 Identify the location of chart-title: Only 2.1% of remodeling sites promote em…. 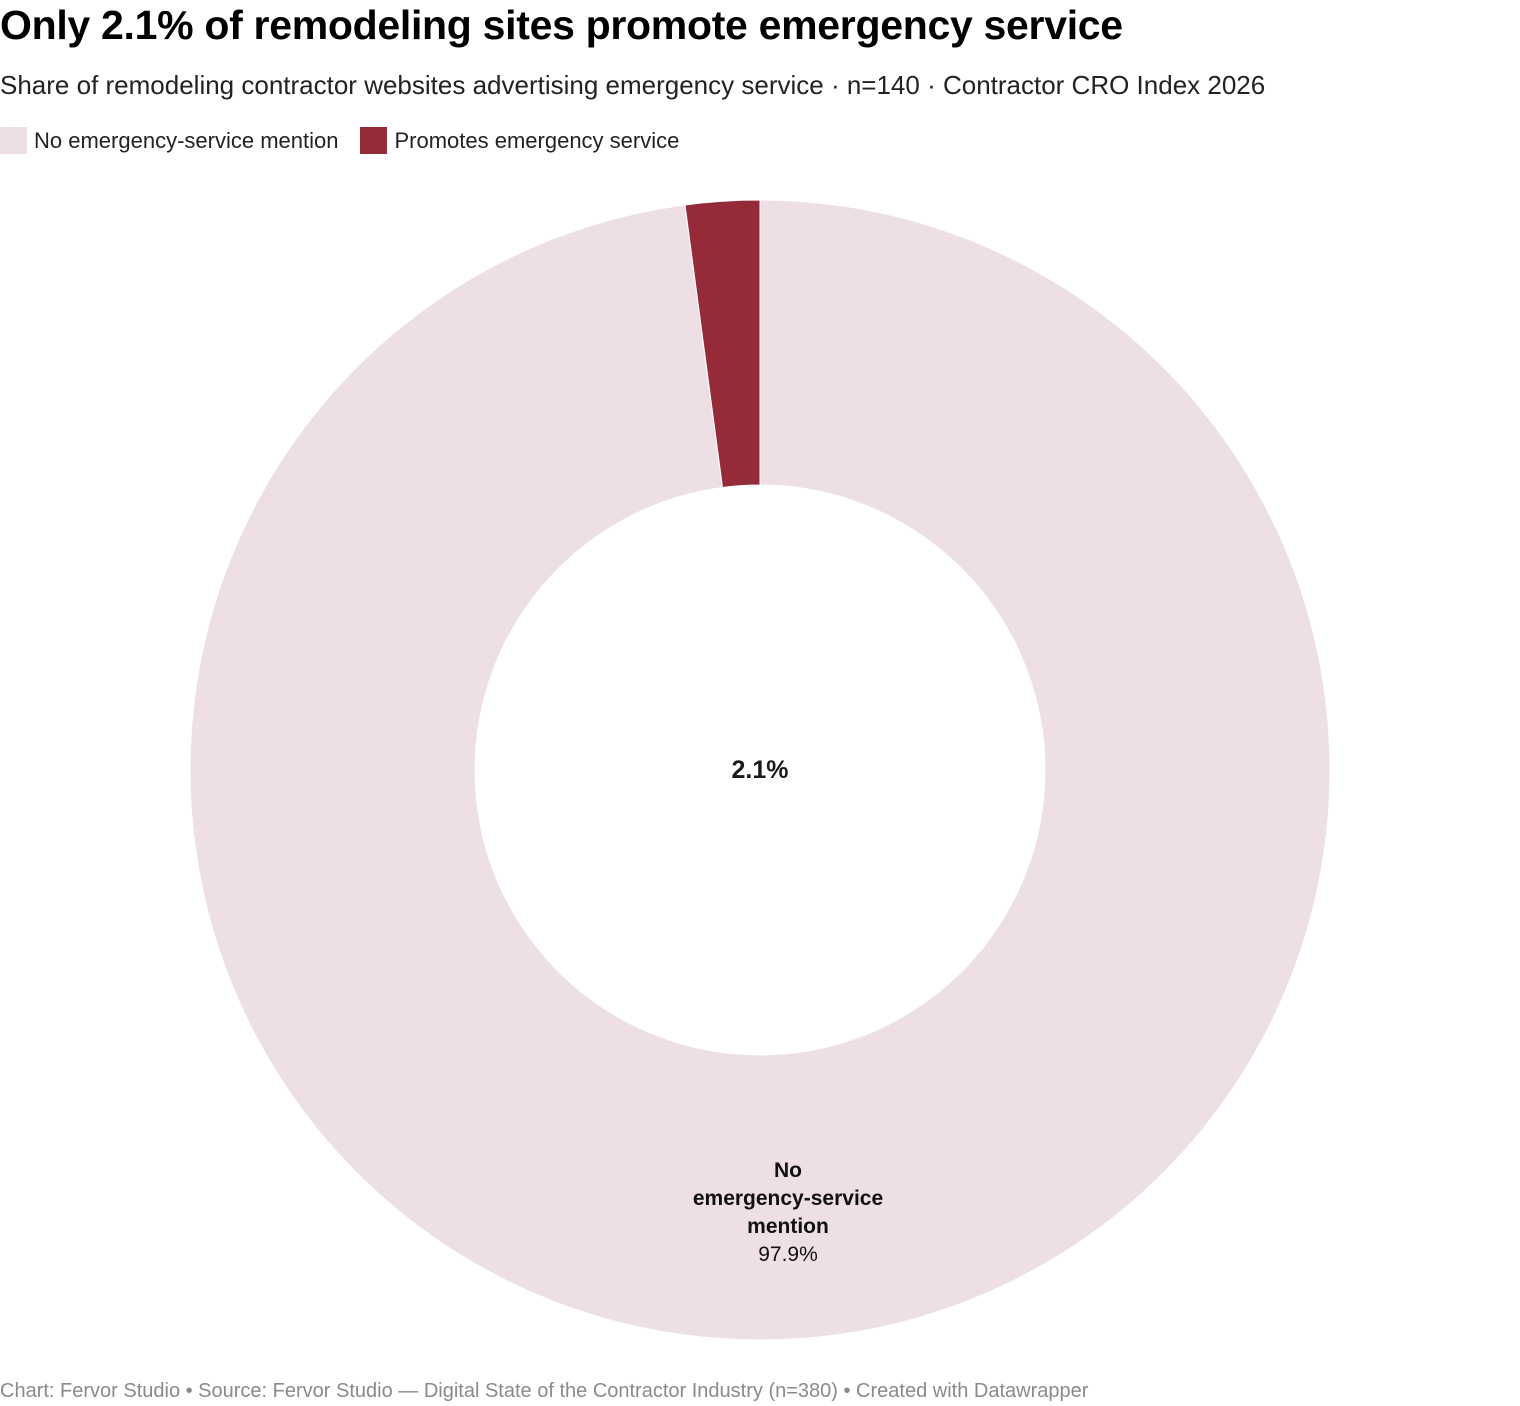
(561, 25).